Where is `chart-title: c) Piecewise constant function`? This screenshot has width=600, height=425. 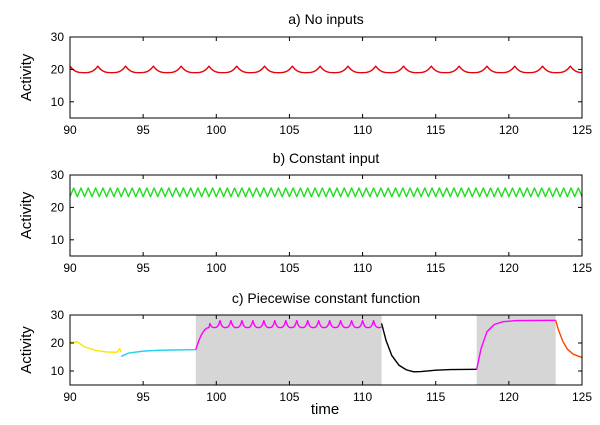 chart-title: c) Piecewise constant function is located at coordinates (326, 298).